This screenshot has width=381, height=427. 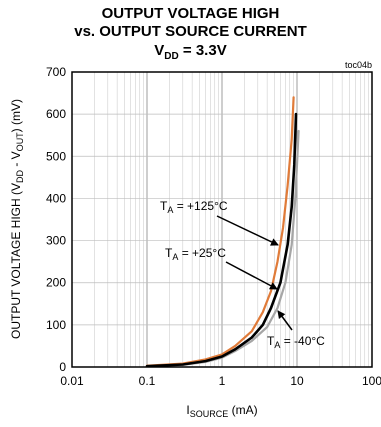 What do you see at coordinates (187, 410) in the screenshot?
I see `x-axis-label-main: I` at bounding box center [187, 410].